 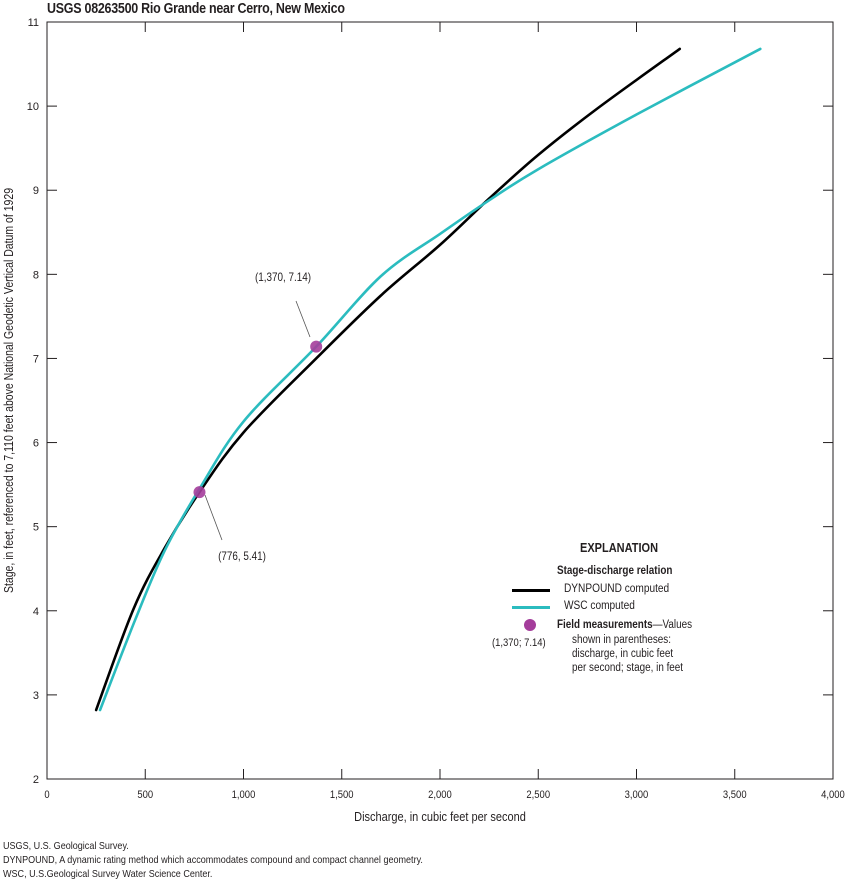 I want to click on callout-1370: (1,370, 7.14), so click(x=283, y=277).